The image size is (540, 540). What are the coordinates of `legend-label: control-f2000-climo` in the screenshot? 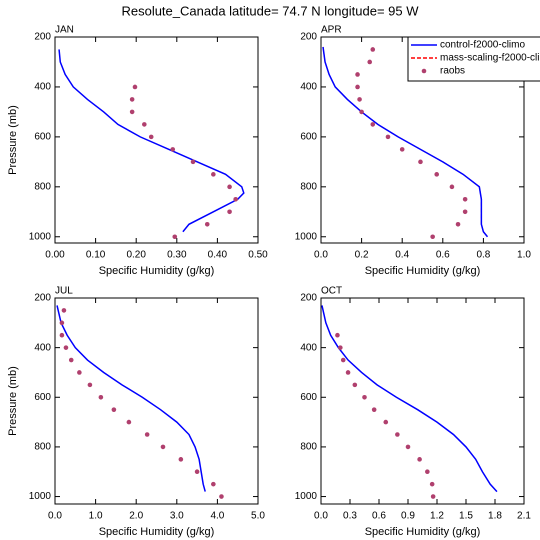 It's located at (482, 45).